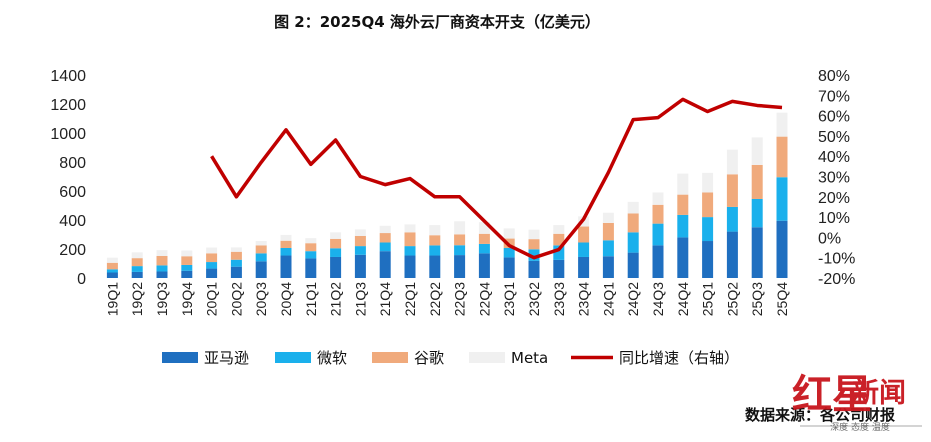  What do you see at coordinates (683, 299) in the screenshot?
I see `x-tick-label: 24Q4` at bounding box center [683, 299].